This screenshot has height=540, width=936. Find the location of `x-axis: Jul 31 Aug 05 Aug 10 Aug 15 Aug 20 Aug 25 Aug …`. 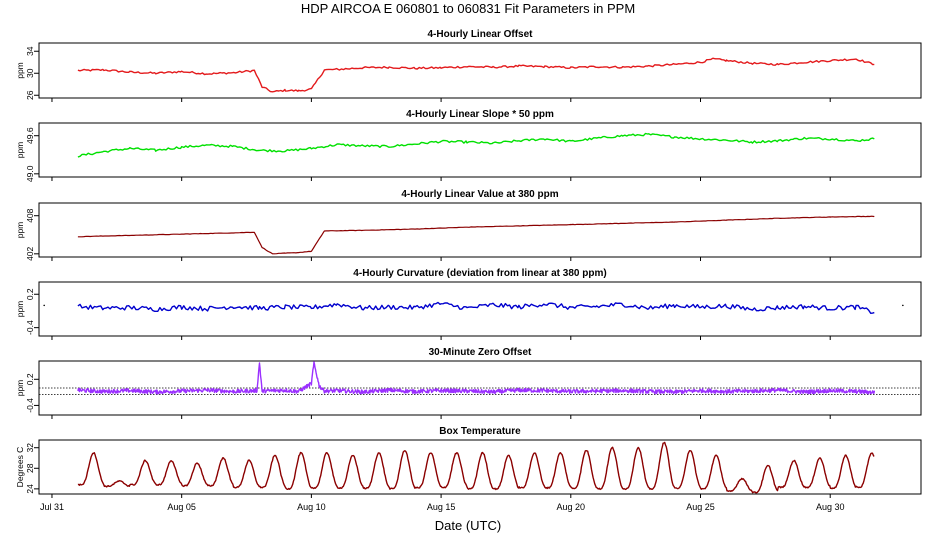

x-axis: Jul 31 Aug 05 Aug 10 Aug 15 Aug 20 Aug 25 Aug … is located at coordinates (442, 507).